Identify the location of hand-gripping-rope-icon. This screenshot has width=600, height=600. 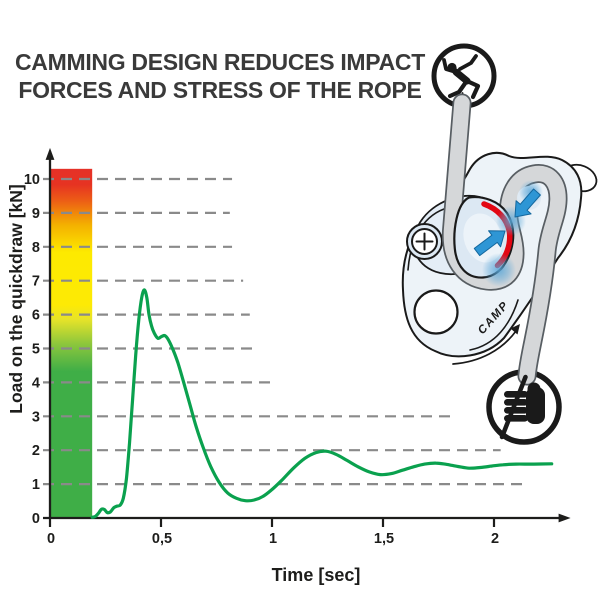
(522, 407).